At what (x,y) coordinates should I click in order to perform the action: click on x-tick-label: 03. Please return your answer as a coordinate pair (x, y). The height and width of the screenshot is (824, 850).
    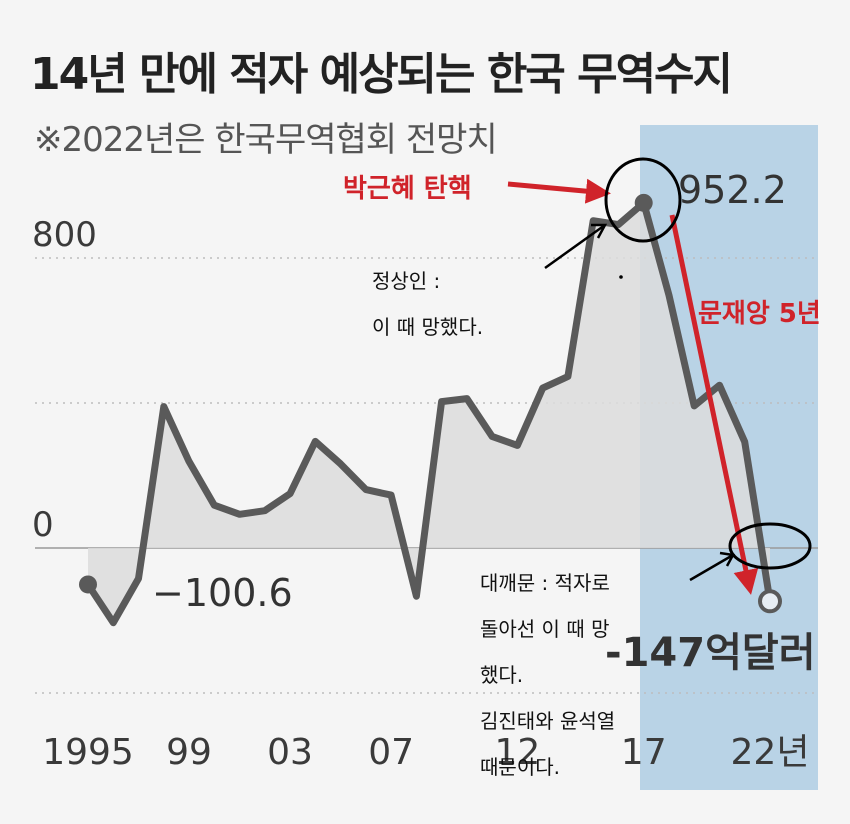
    Looking at the image, I should click on (290, 752).